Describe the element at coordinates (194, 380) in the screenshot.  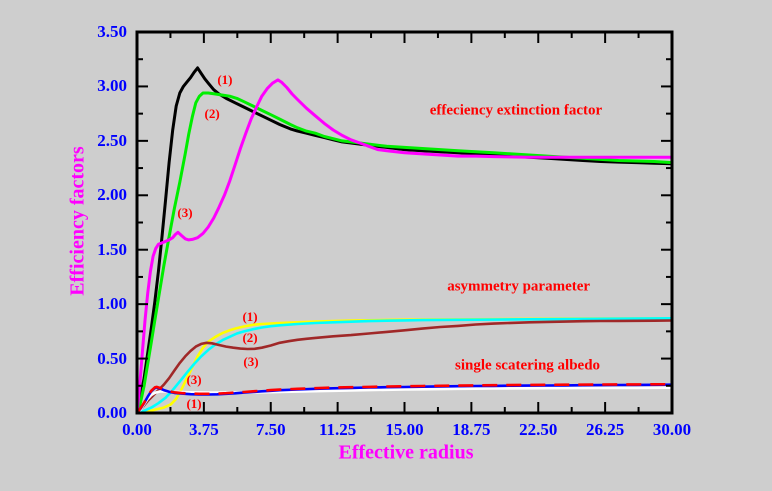
I see `curve-label-albedo-3: (3)` at that location.